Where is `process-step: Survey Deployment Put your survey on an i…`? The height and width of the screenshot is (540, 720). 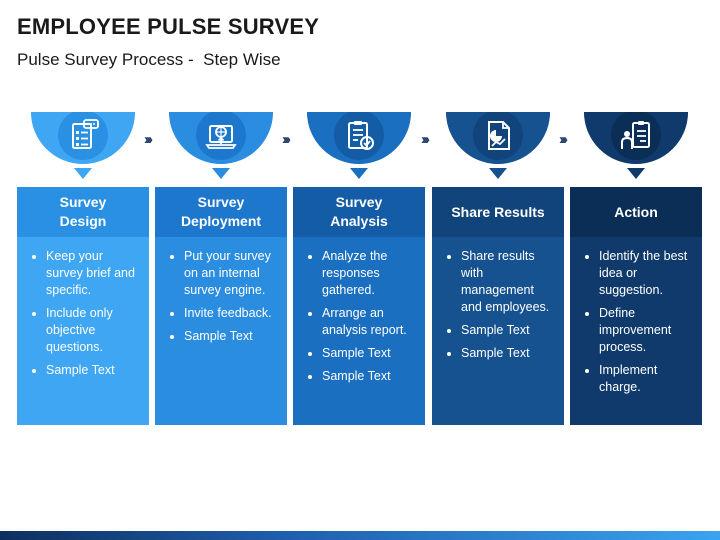 process-step: Survey Deployment Put your survey on an i… is located at coordinates (221, 268).